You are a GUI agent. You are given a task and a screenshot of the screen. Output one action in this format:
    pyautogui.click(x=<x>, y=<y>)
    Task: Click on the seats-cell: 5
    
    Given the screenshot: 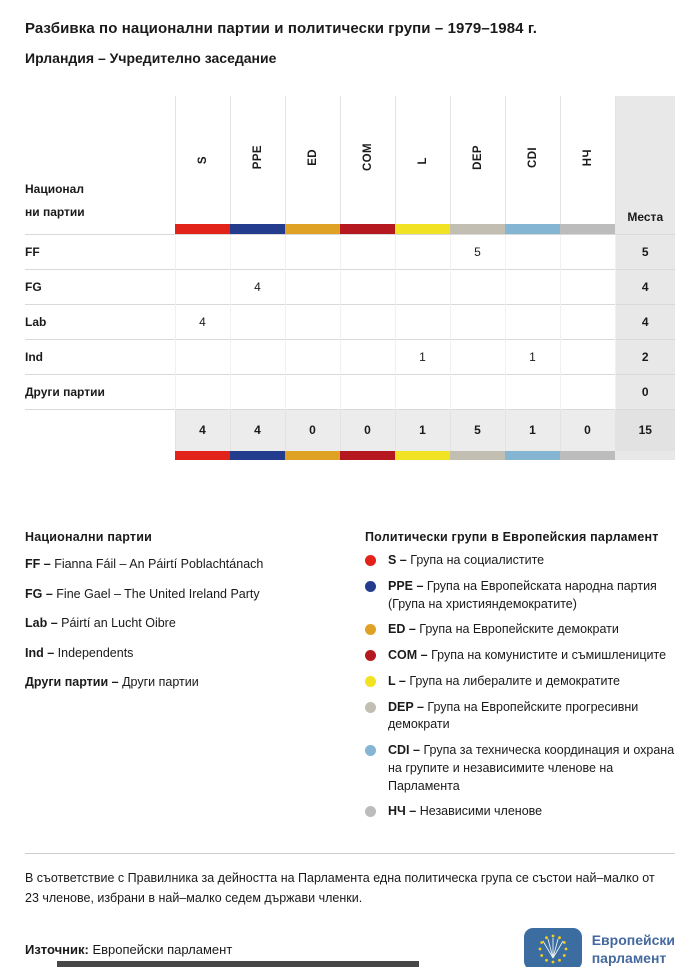 What is the action you would take?
    pyautogui.click(x=644, y=251)
    